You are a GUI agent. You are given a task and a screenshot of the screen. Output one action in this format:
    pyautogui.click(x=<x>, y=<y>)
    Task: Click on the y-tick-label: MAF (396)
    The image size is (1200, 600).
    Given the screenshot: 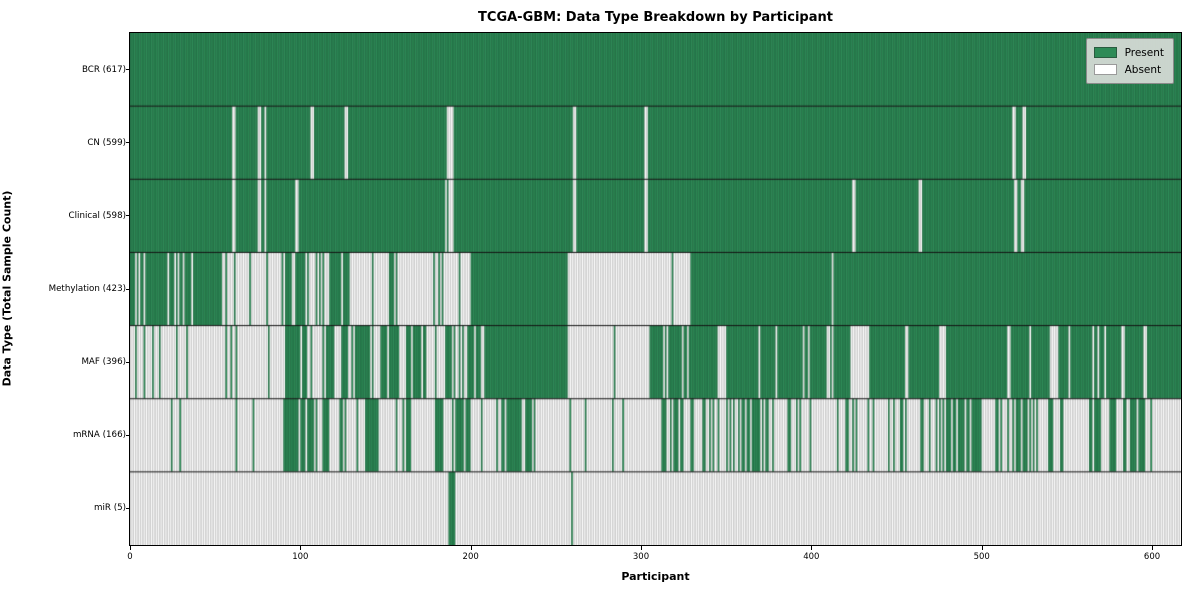 What is the action you would take?
    pyautogui.click(x=103, y=362)
    